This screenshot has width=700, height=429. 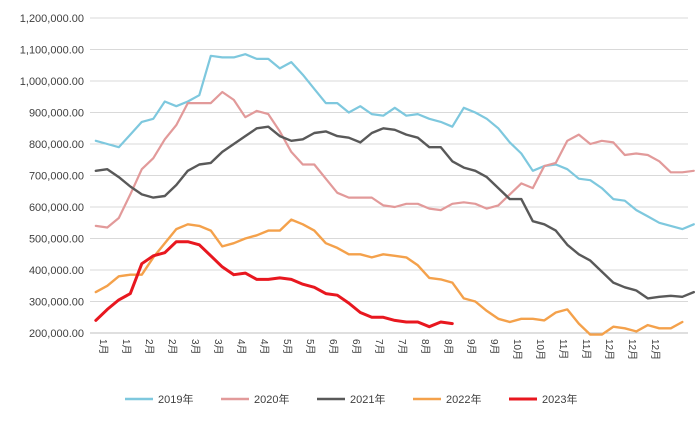 What do you see at coordinates (56, 177) in the screenshot?
I see `y-tick-label: 700,000.00` at bounding box center [56, 177].